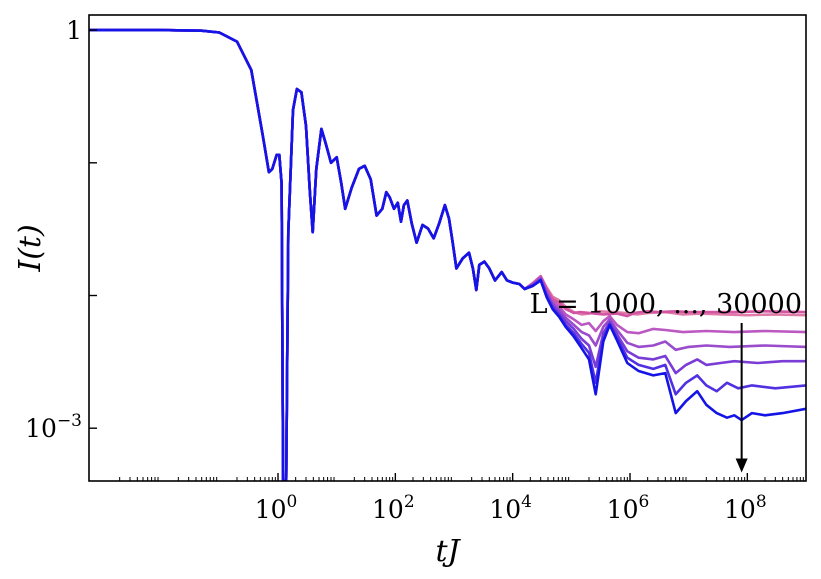 Image resolution: width=821 pixels, height=579 pixels. I want to click on x-tick-label-1: 102, so click(393, 508).